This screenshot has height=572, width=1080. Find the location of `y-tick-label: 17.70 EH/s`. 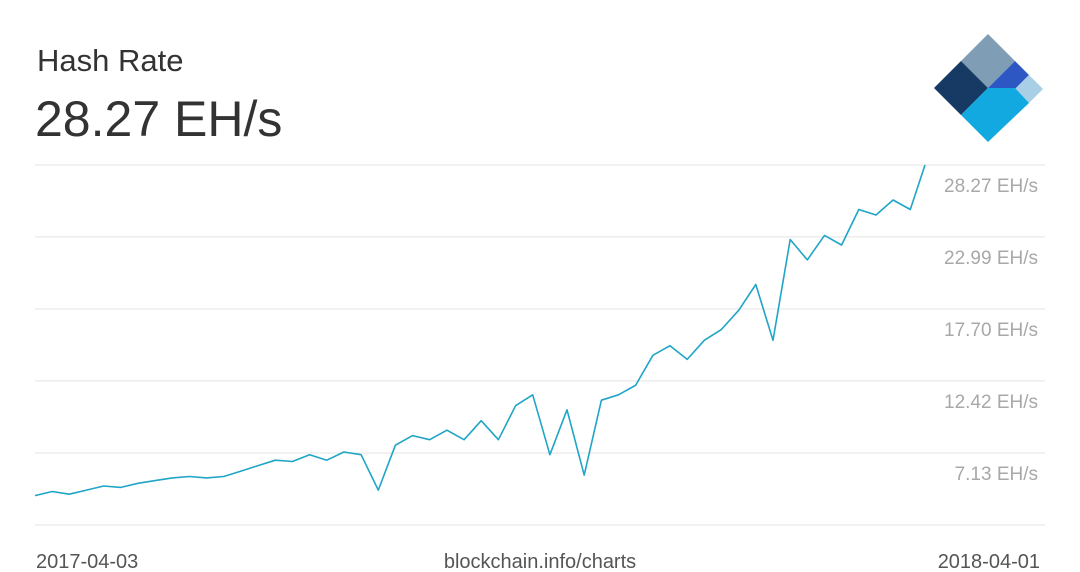

y-tick-label: 17.70 EH/s is located at coordinates (991, 330).